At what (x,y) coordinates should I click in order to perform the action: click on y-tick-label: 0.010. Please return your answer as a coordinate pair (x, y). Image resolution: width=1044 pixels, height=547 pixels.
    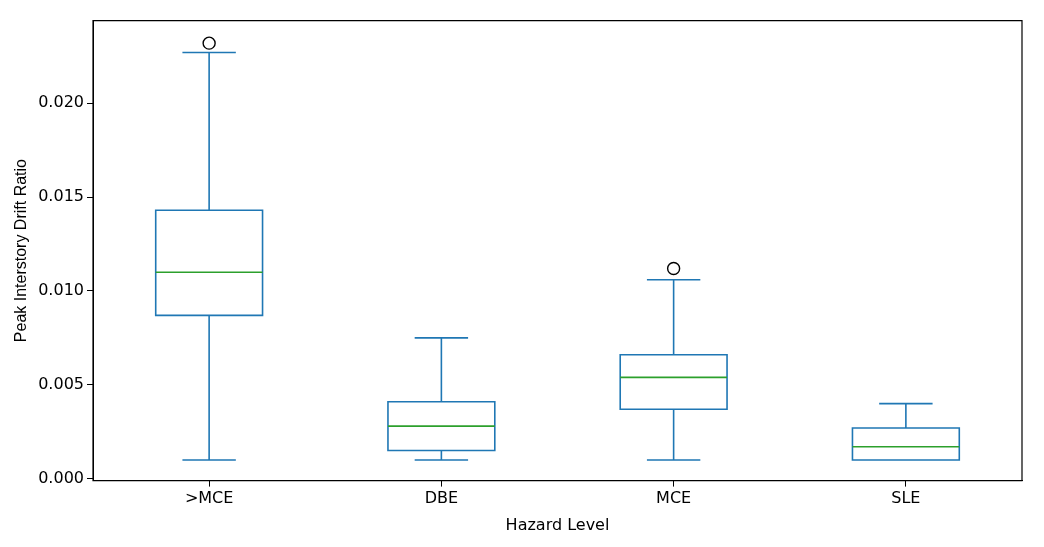
    Looking at the image, I should click on (61, 290).